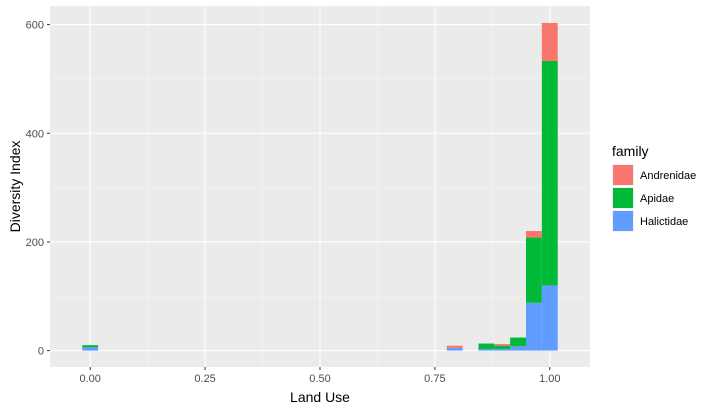  What do you see at coordinates (38, 189) in the screenshot?
I see `y-axis-ticks: 0 200 400 600` at bounding box center [38, 189].